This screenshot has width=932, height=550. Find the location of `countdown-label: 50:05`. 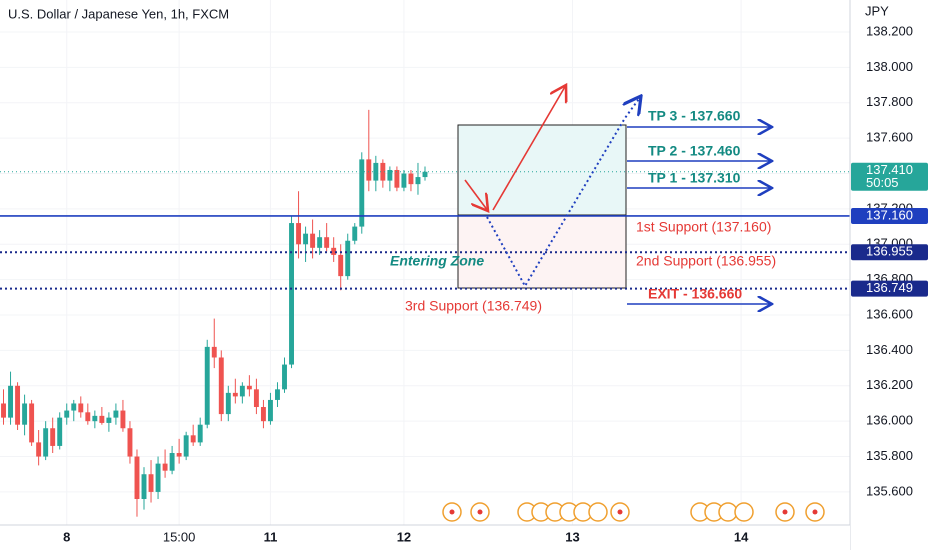

countdown-label: 50:05 is located at coordinates (882, 182).